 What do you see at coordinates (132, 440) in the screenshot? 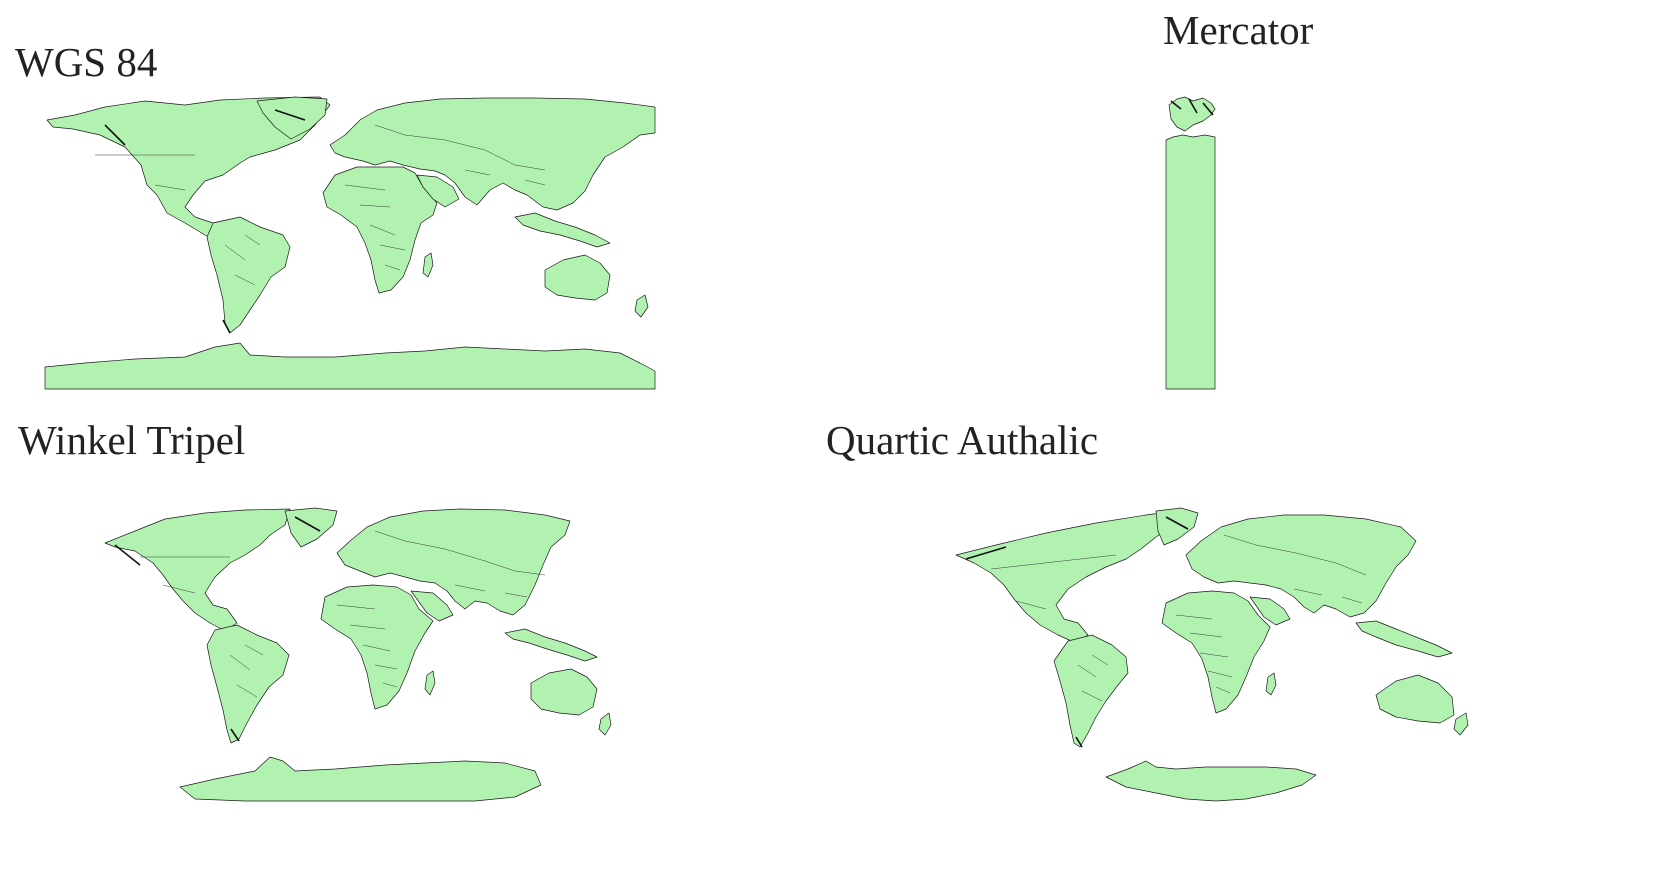
I see `map-title-winkel: Winkel Tripel` at bounding box center [132, 440].